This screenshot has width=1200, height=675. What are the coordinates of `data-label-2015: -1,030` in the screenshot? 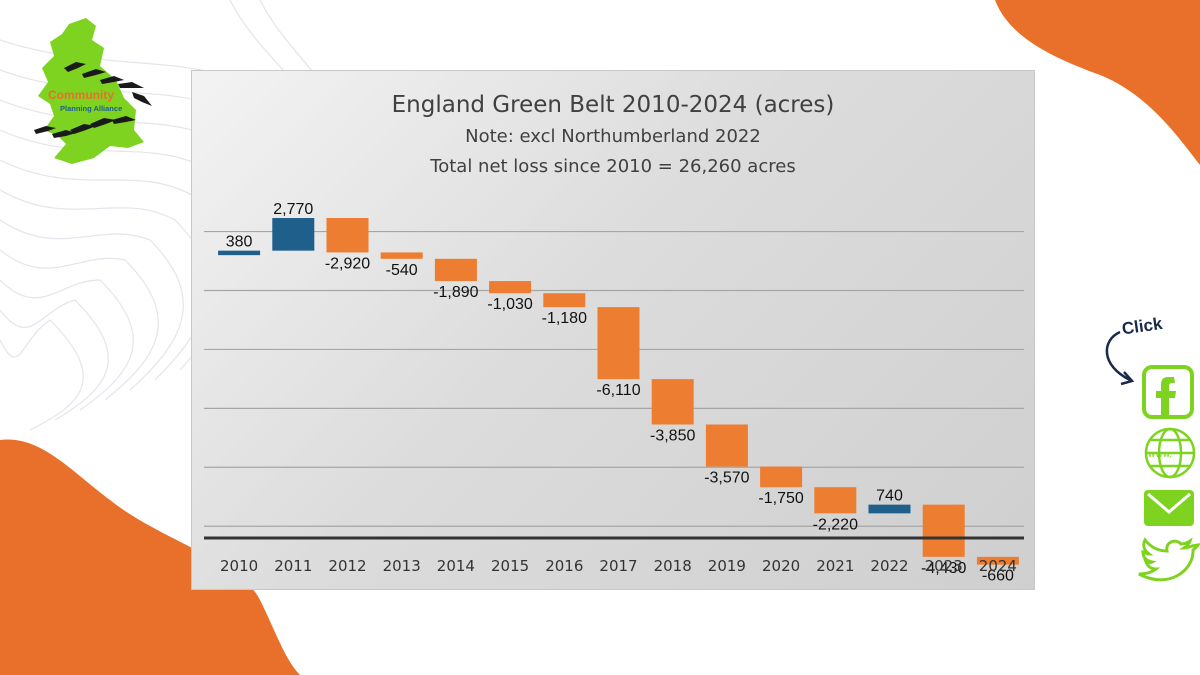 It's located at (509, 304).